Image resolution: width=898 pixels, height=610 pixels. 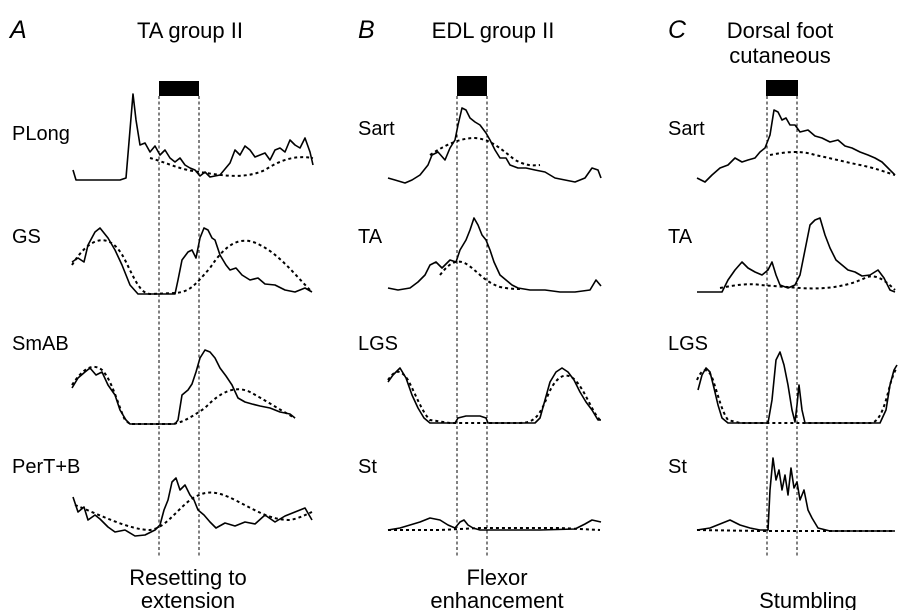 I want to click on muscle-label-smab: SmAB, so click(x=40, y=344).